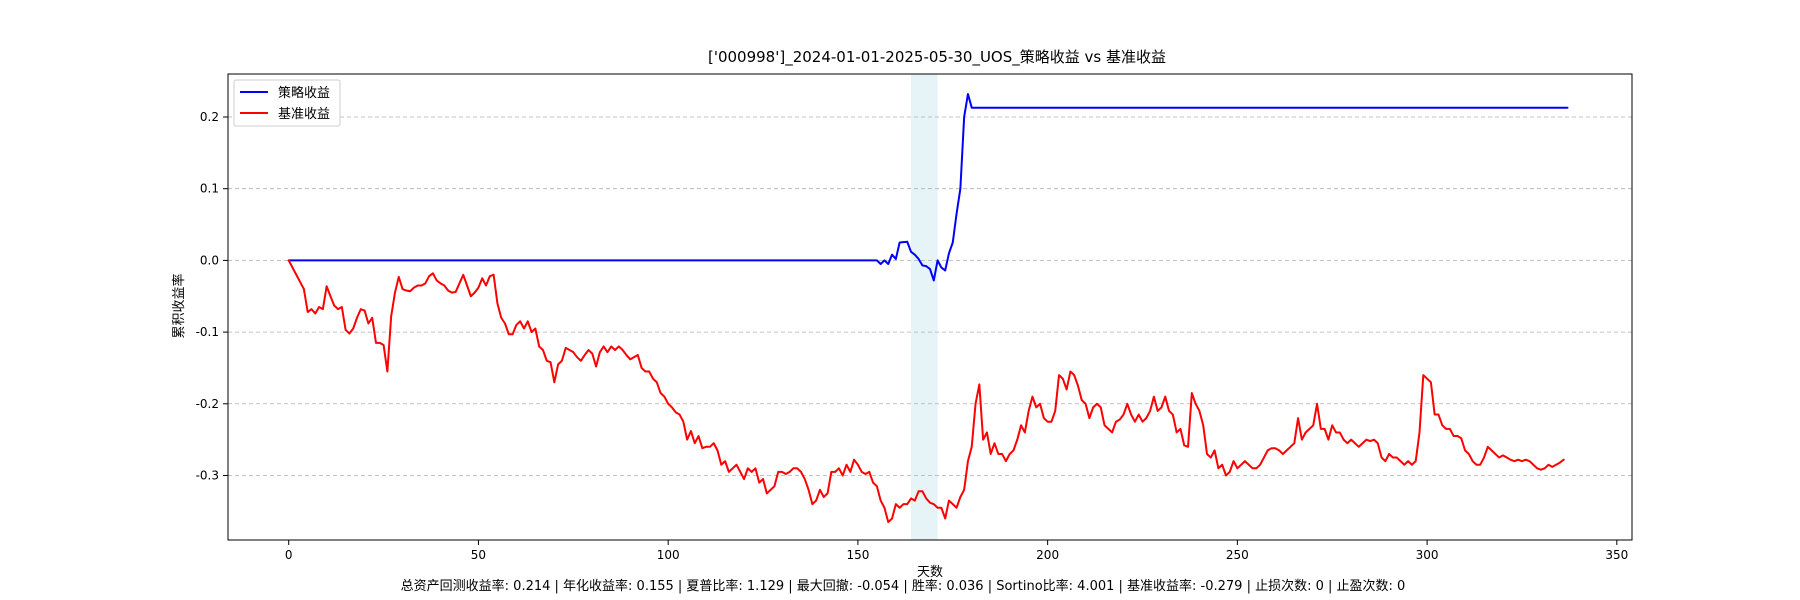  Describe the element at coordinates (930, 572) in the screenshot. I see `x-axis-title: 天数` at that location.